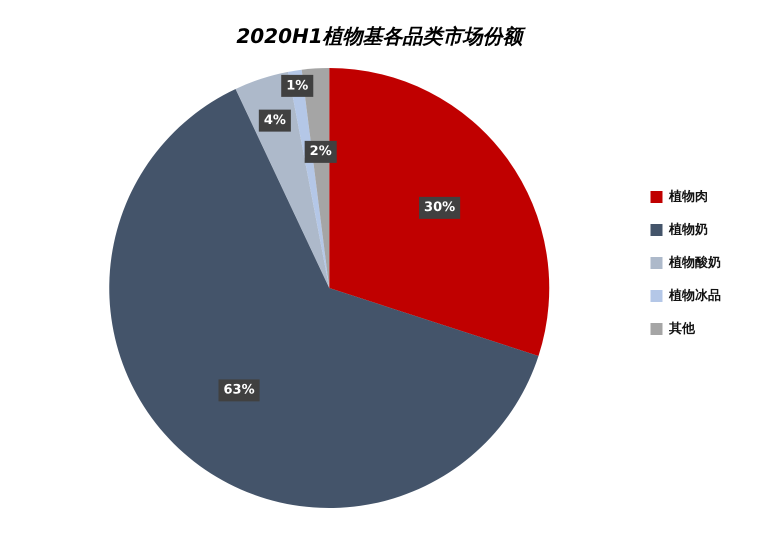 The width and height of the screenshot is (759, 537). I want to click on data-label: 1%, so click(297, 86).